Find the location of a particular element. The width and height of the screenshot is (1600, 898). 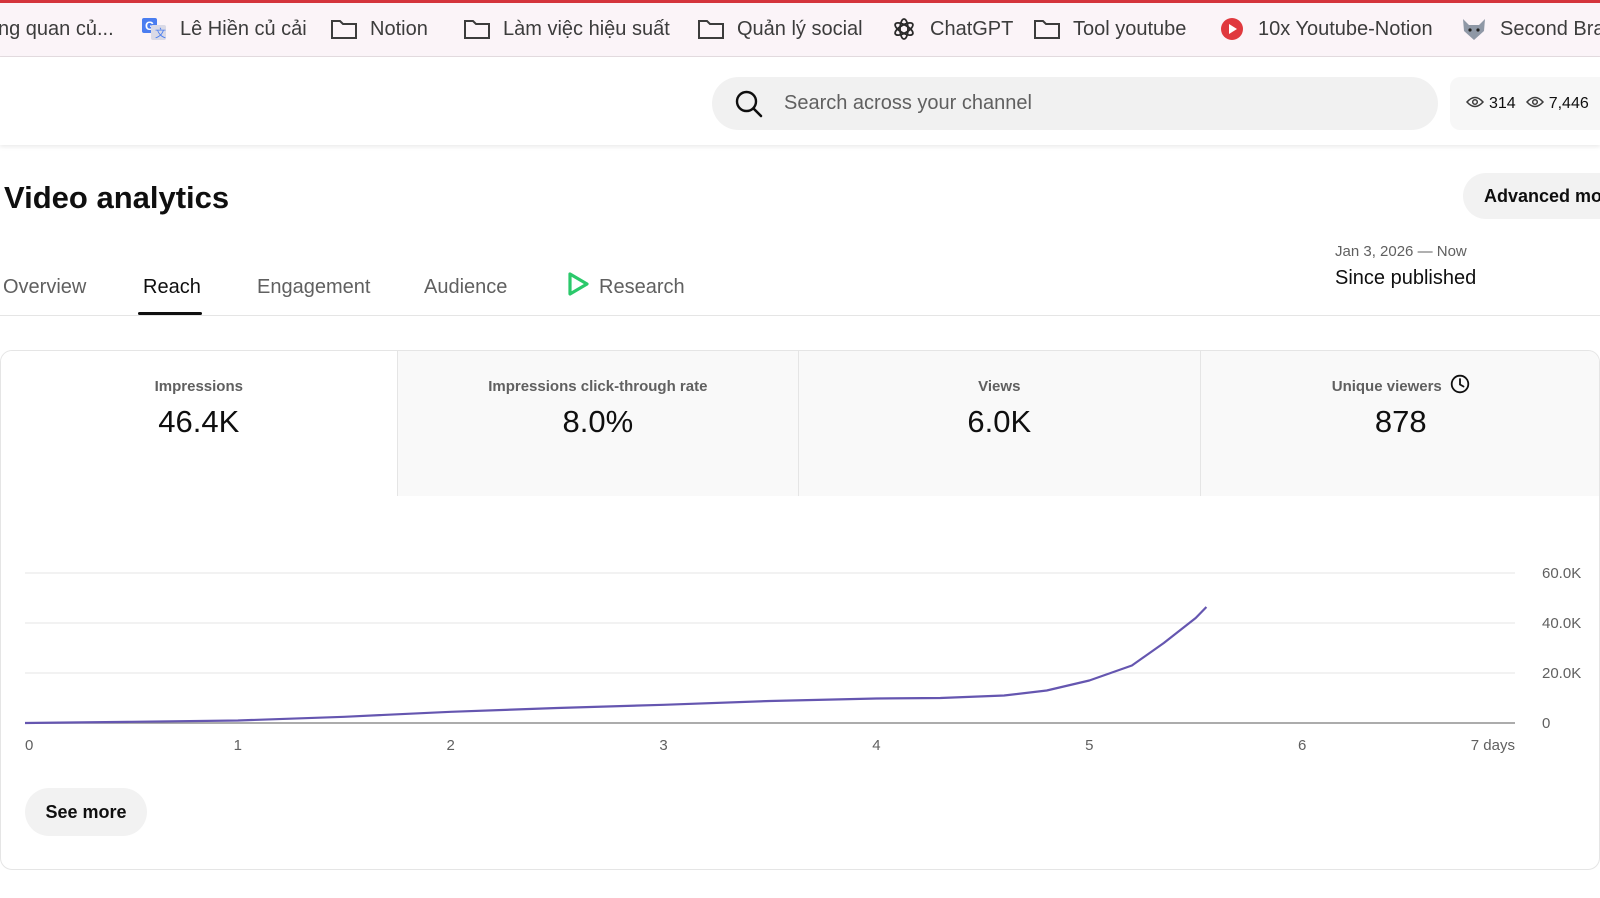

metric-label: Unique viewers is located at coordinates (1386, 386).